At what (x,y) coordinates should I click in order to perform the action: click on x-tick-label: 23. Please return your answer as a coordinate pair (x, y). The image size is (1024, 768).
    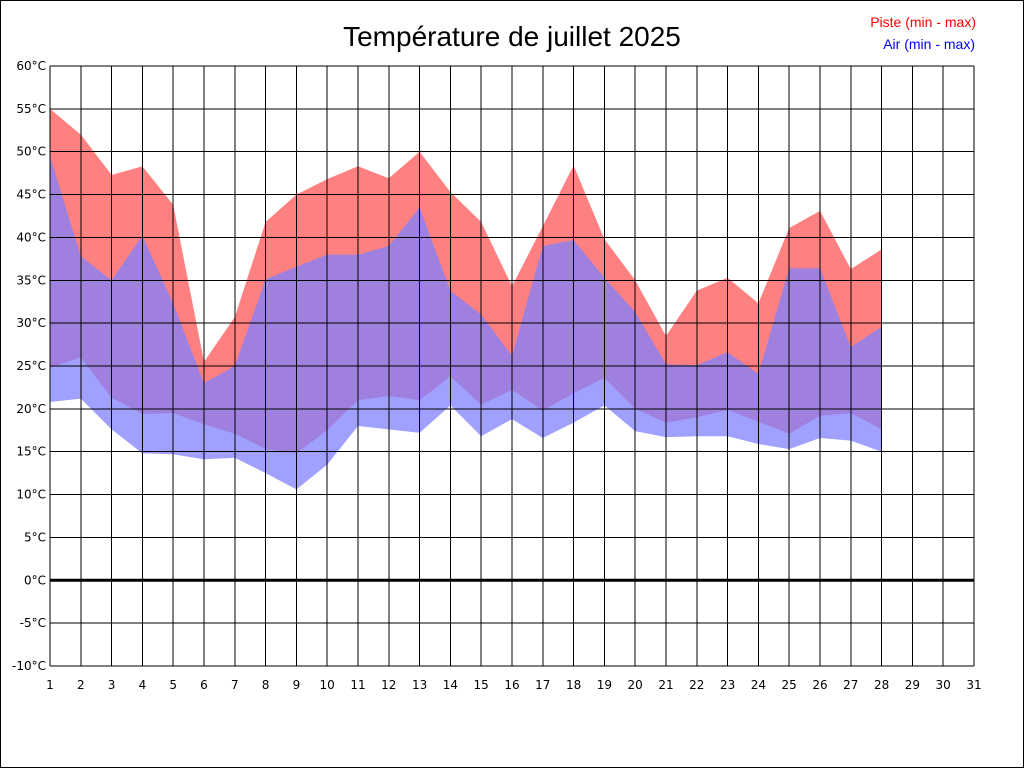
    Looking at the image, I should click on (727, 685).